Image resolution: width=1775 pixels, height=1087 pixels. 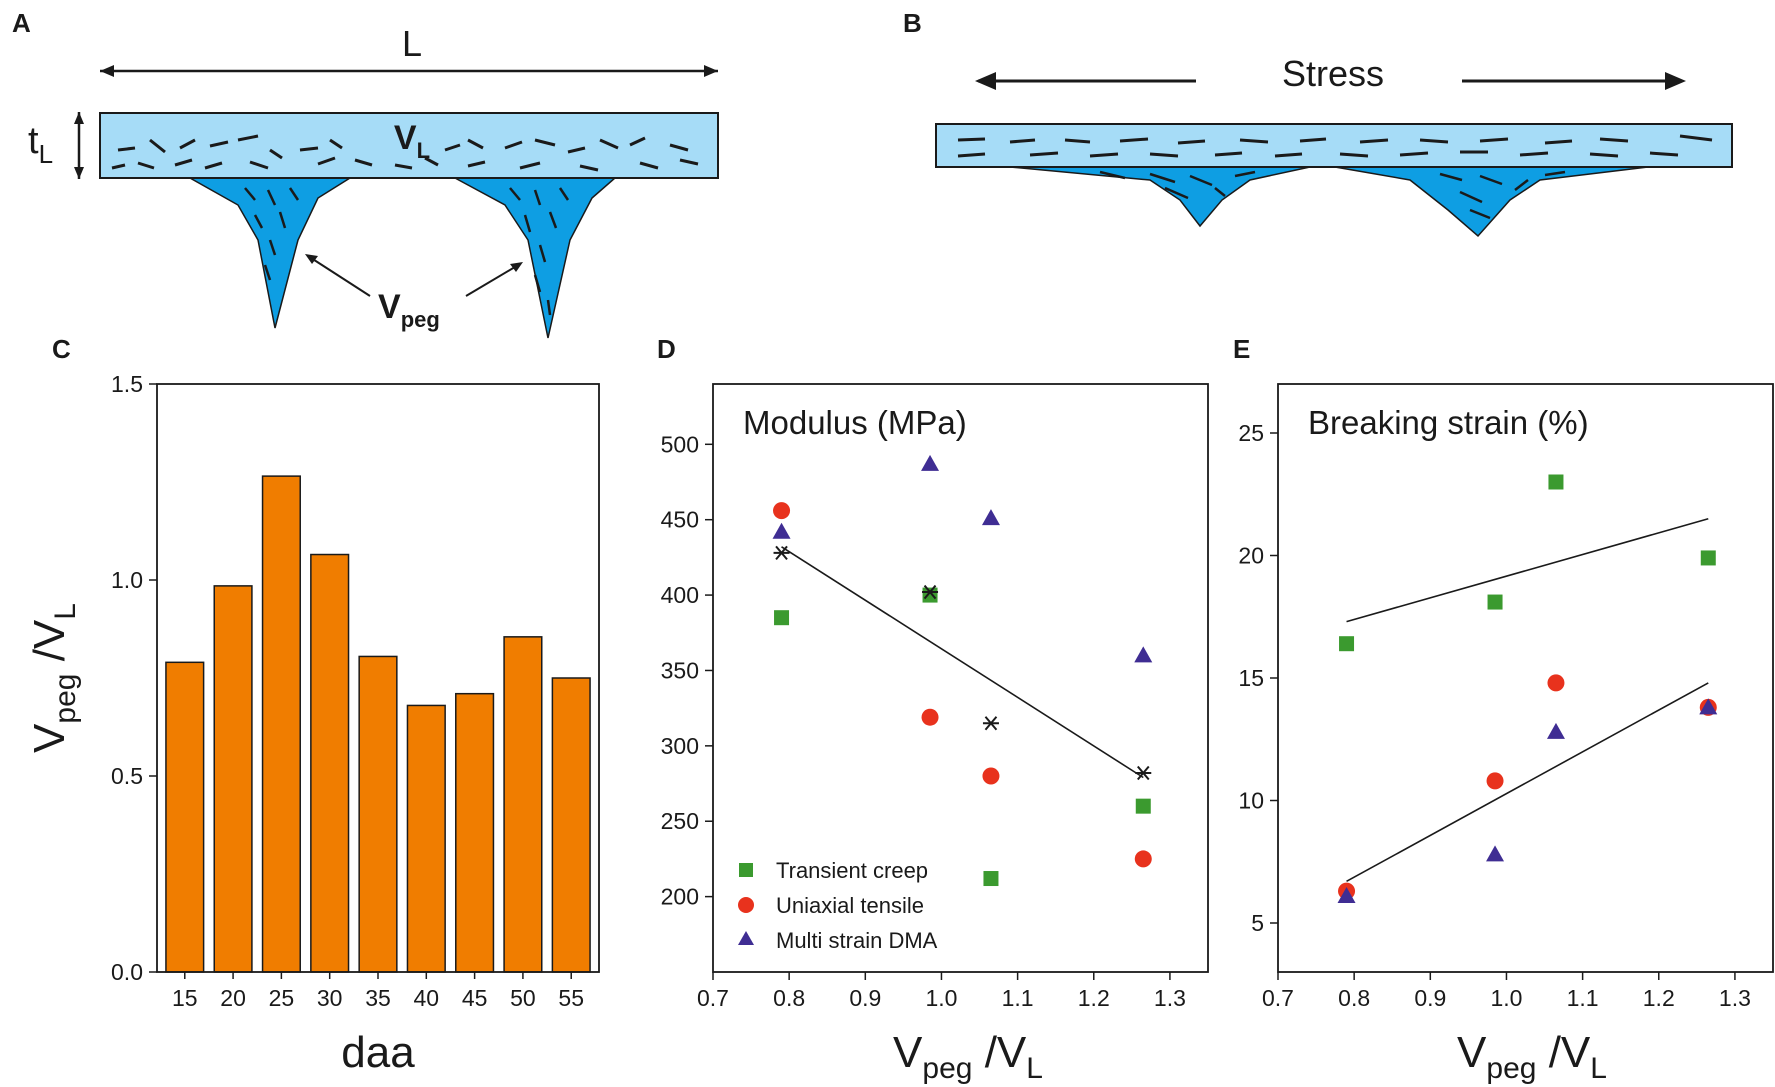 What do you see at coordinates (857, 940) in the screenshot?
I see `legend-label-multi-strain-dma: Multi strain DMA` at bounding box center [857, 940].